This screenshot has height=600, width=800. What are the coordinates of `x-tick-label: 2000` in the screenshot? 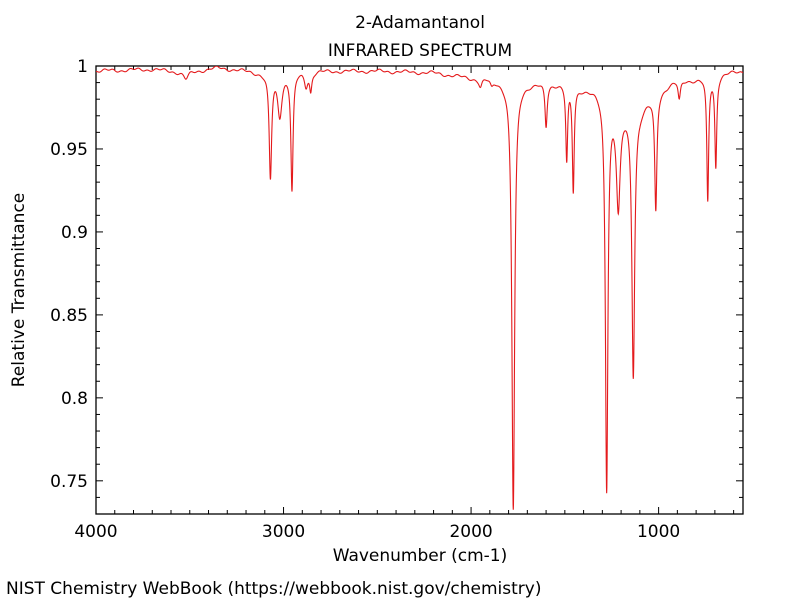 It's located at (470, 532).